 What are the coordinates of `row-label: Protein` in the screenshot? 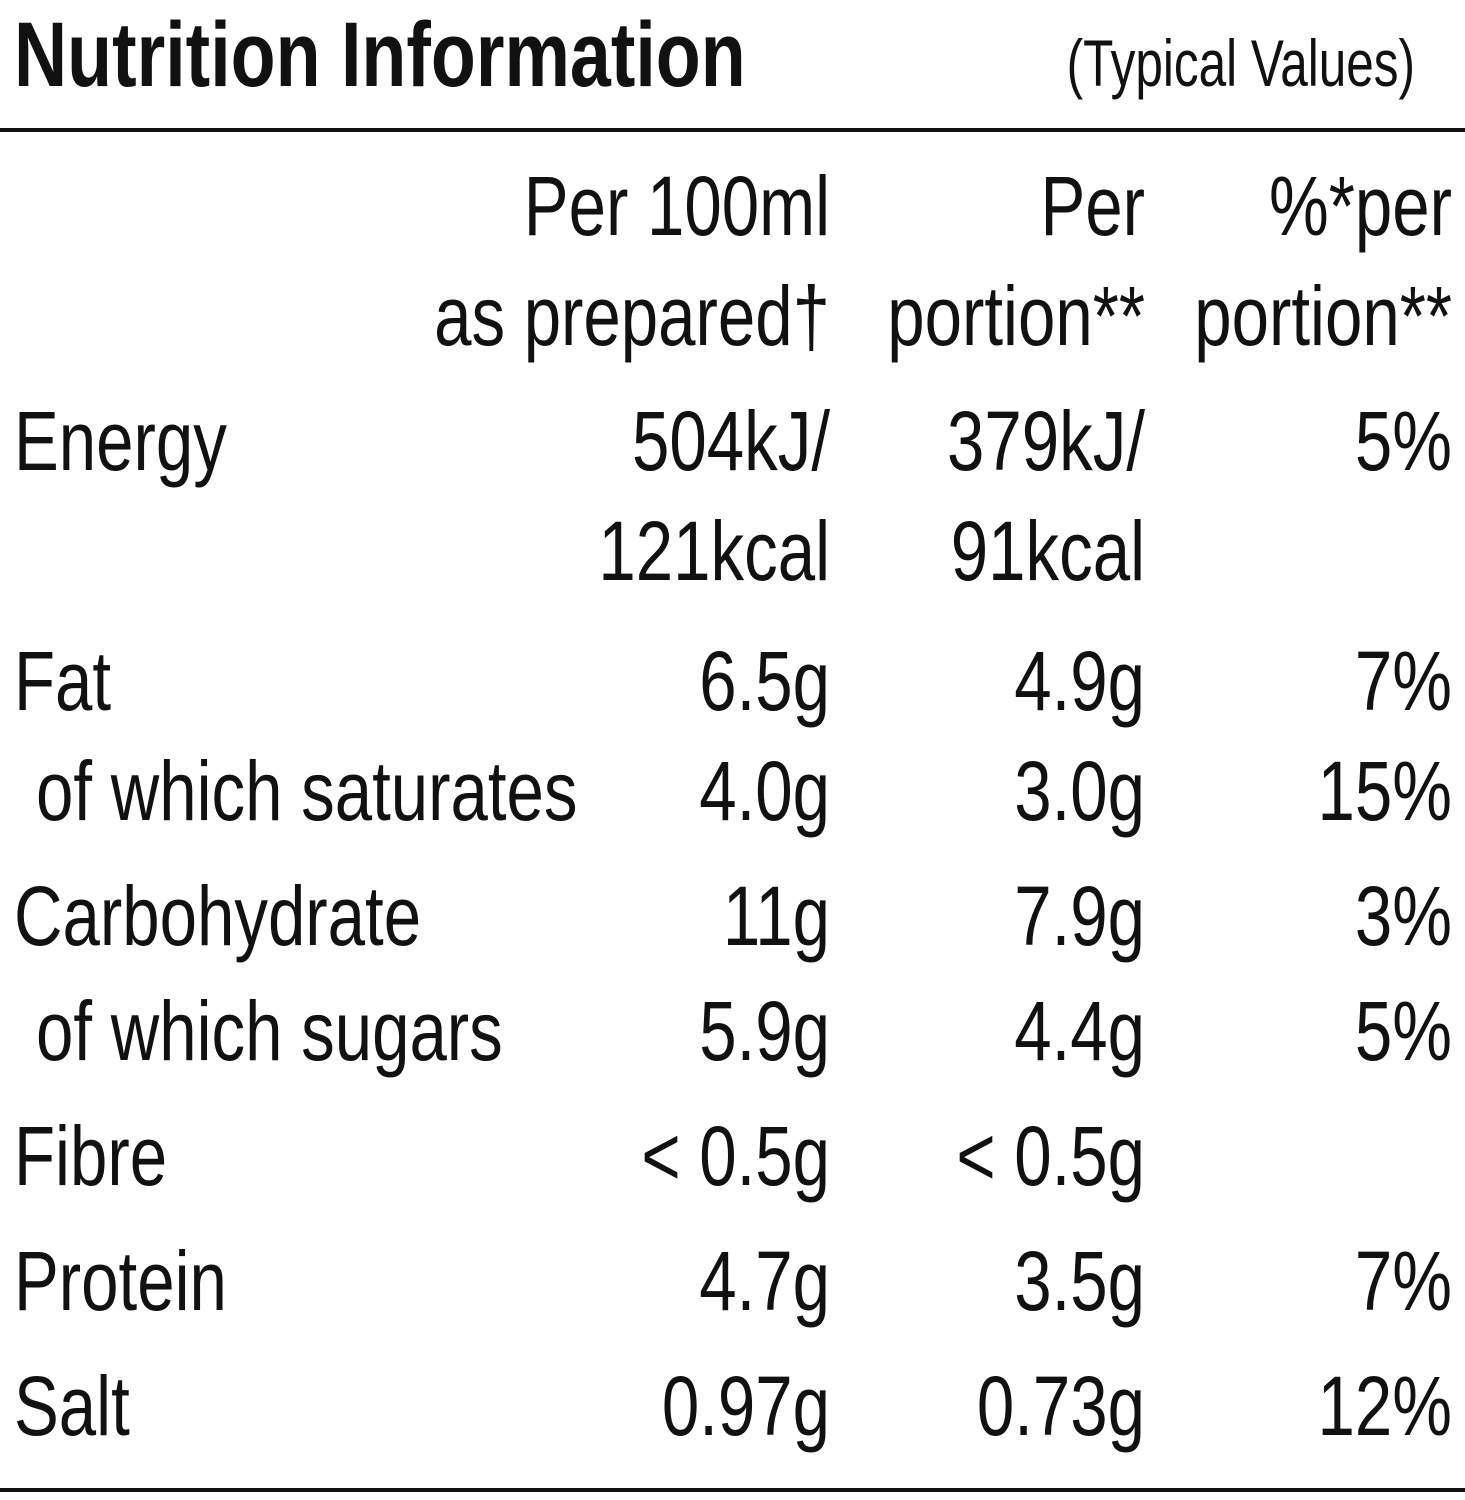 It's located at (120, 1282).